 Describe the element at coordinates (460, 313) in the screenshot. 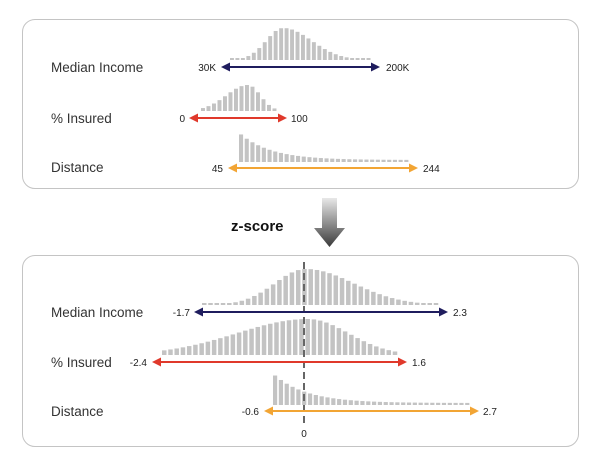

I see `range-max-median-income-z: 2.3` at that location.